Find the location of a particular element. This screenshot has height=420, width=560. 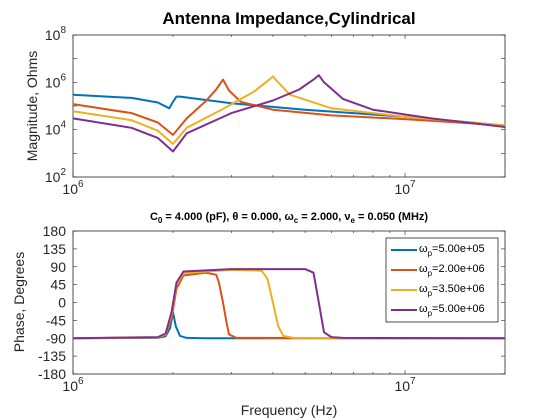

subtitle-omega-symbol: ω is located at coordinates (288, 217).